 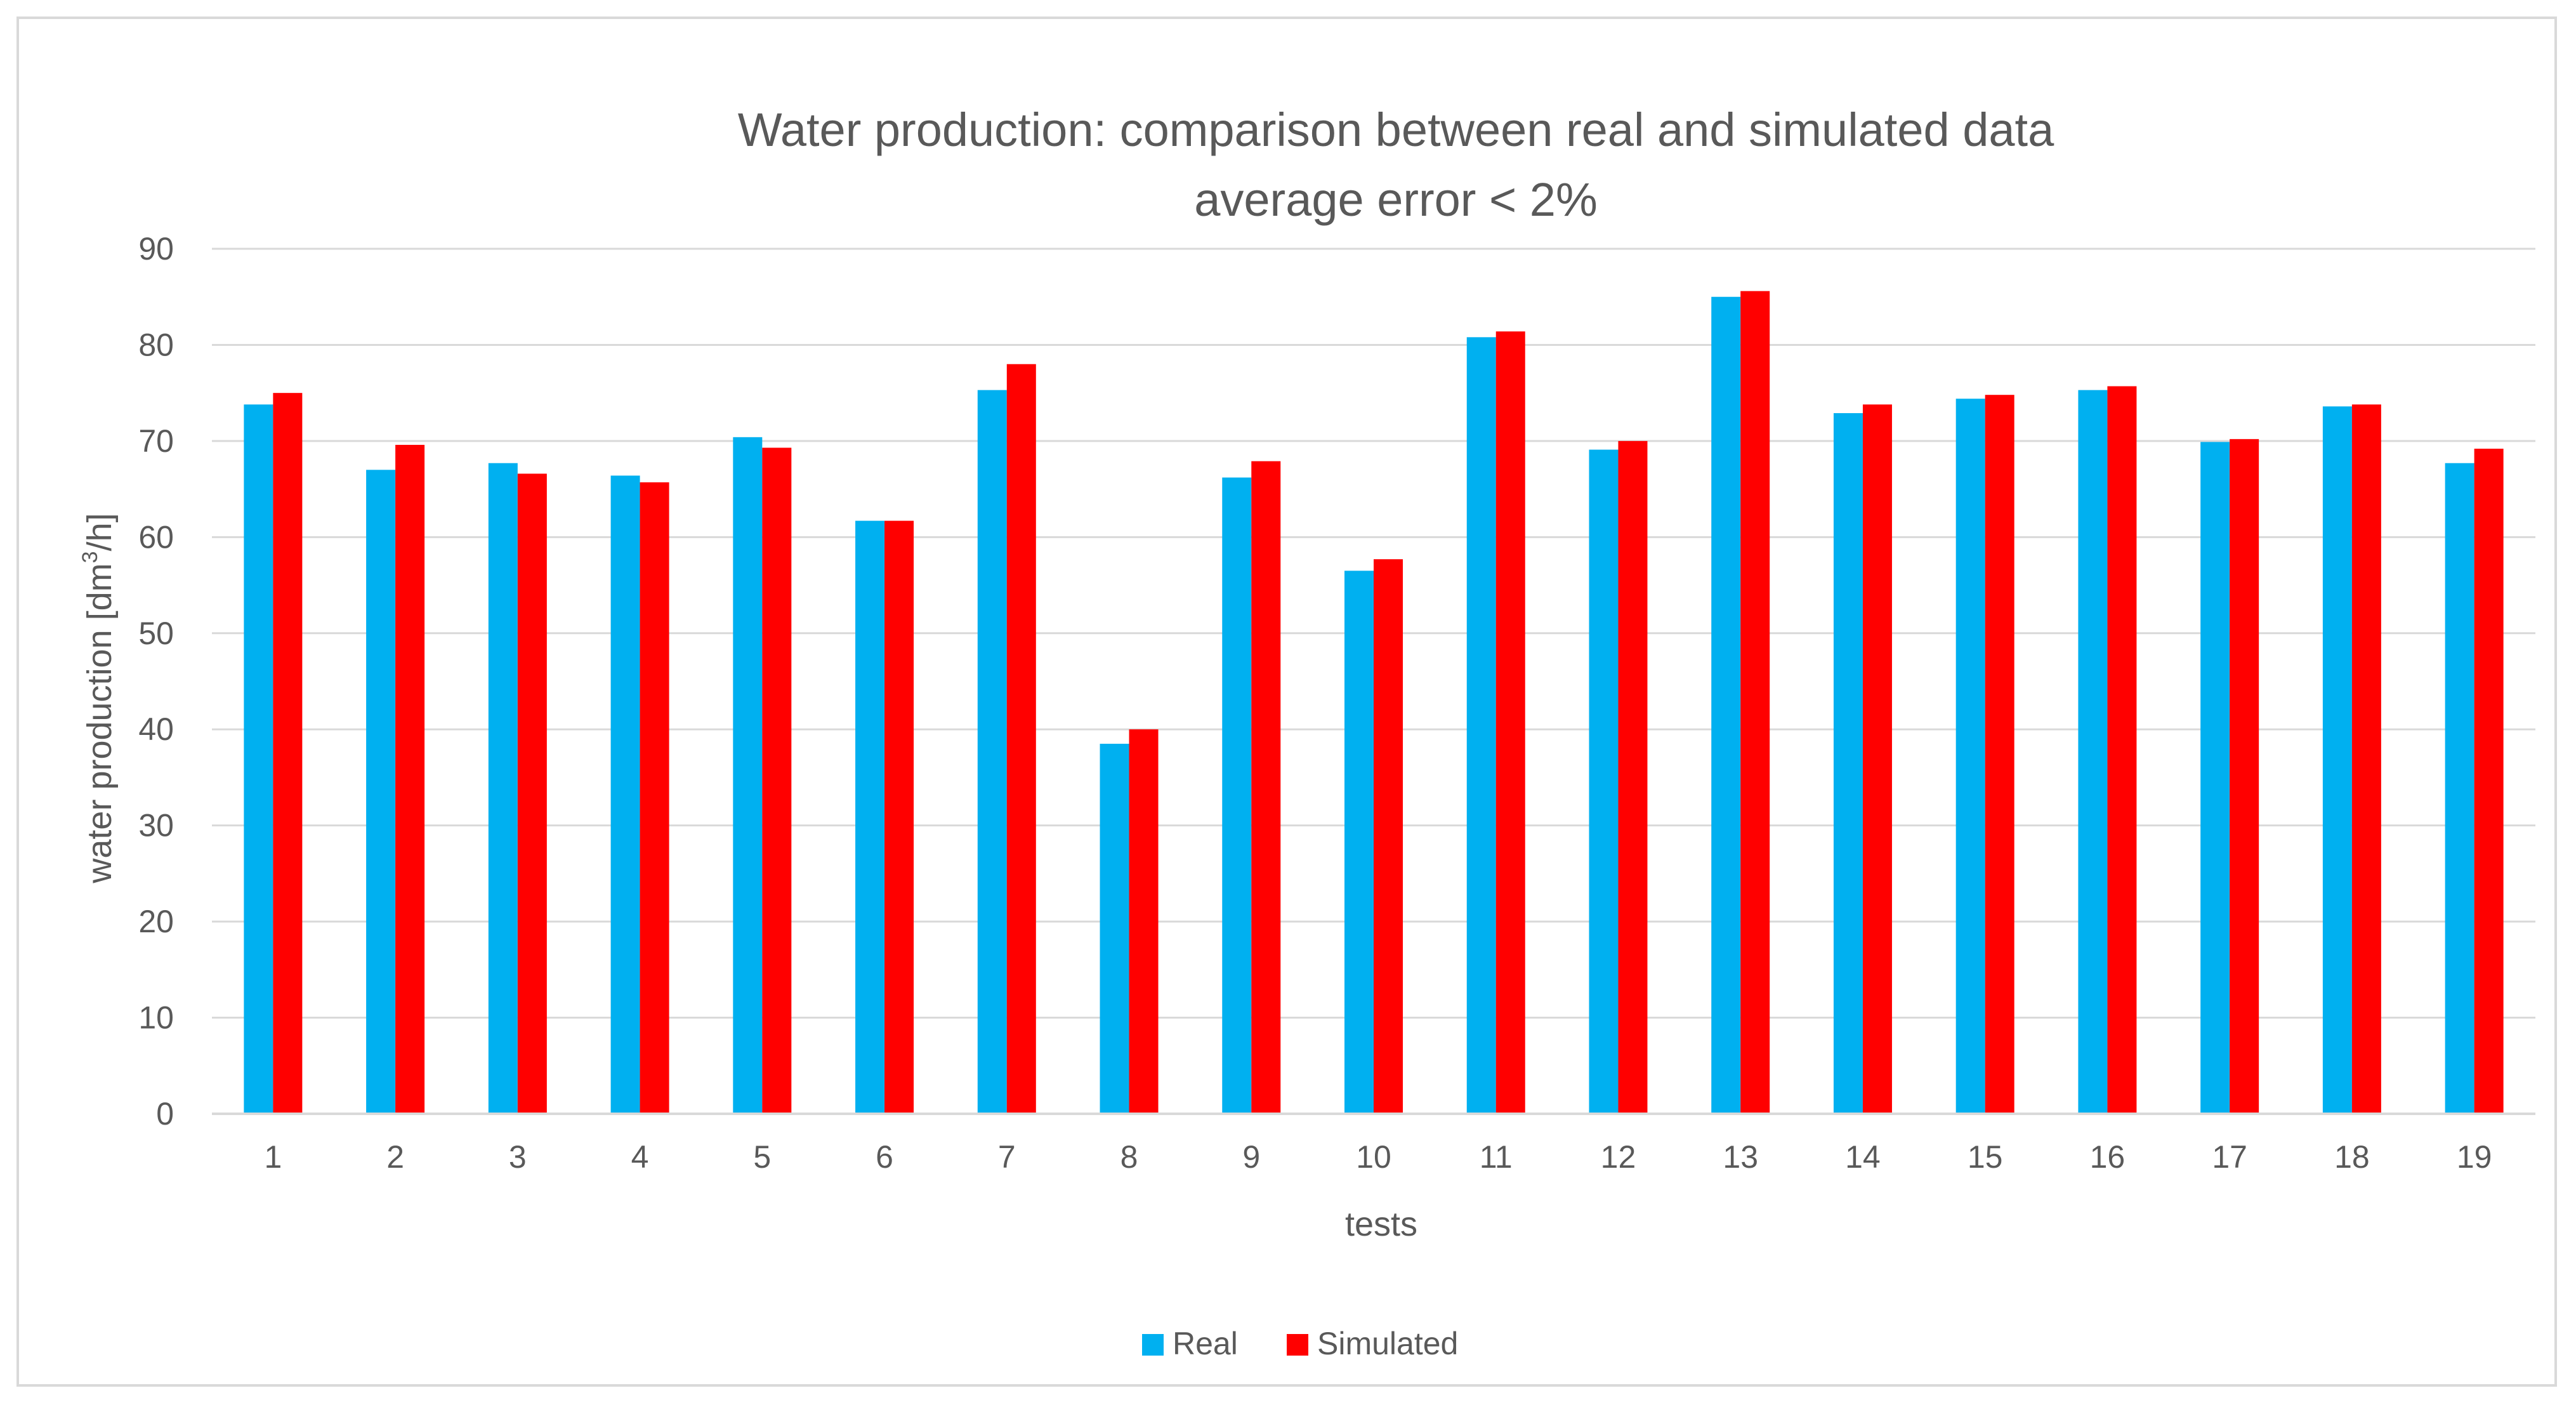 What do you see at coordinates (2474, 1157) in the screenshot?
I see `x-tick-label: 19` at bounding box center [2474, 1157].